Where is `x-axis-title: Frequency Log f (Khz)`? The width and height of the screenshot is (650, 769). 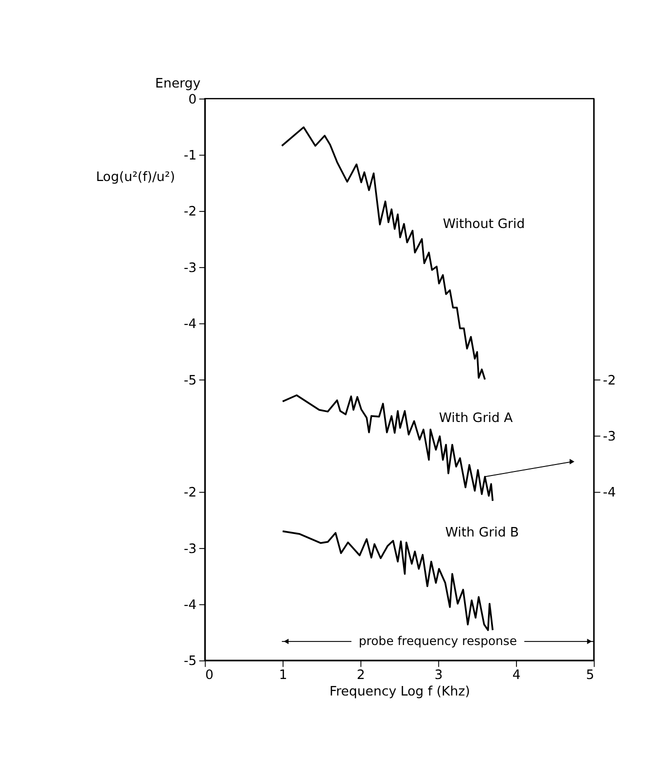
x-axis-title: Frequency Log f (Khz) is located at coordinates (399, 692).